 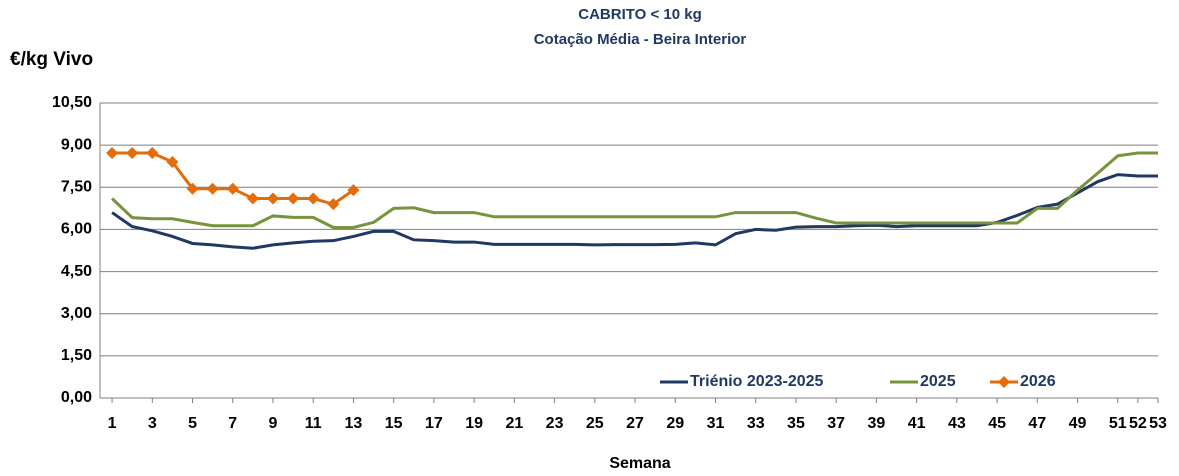 What do you see at coordinates (635, 423) in the screenshot?
I see `x-tick-label: 27` at bounding box center [635, 423].